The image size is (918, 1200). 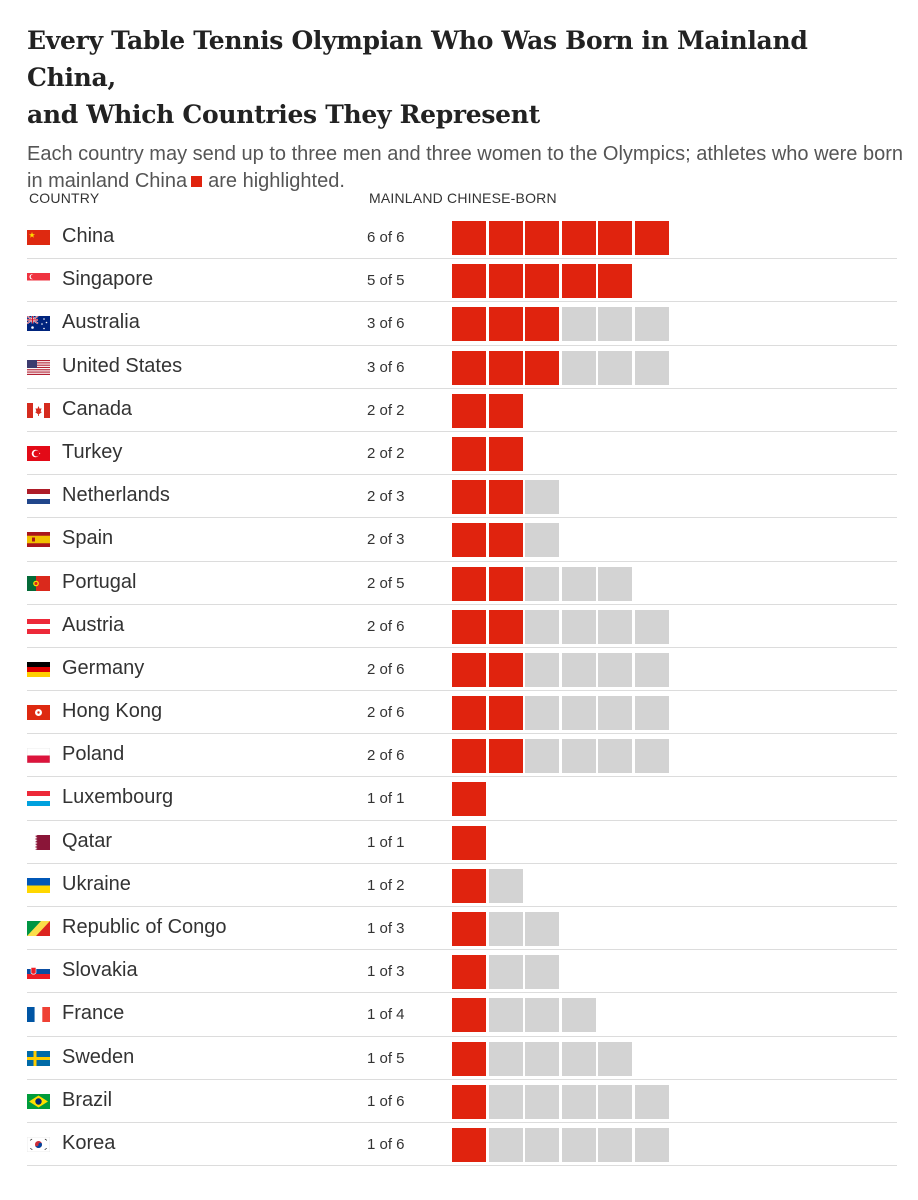 I want to click on luxembourg-flag-icon, so click(x=38, y=799).